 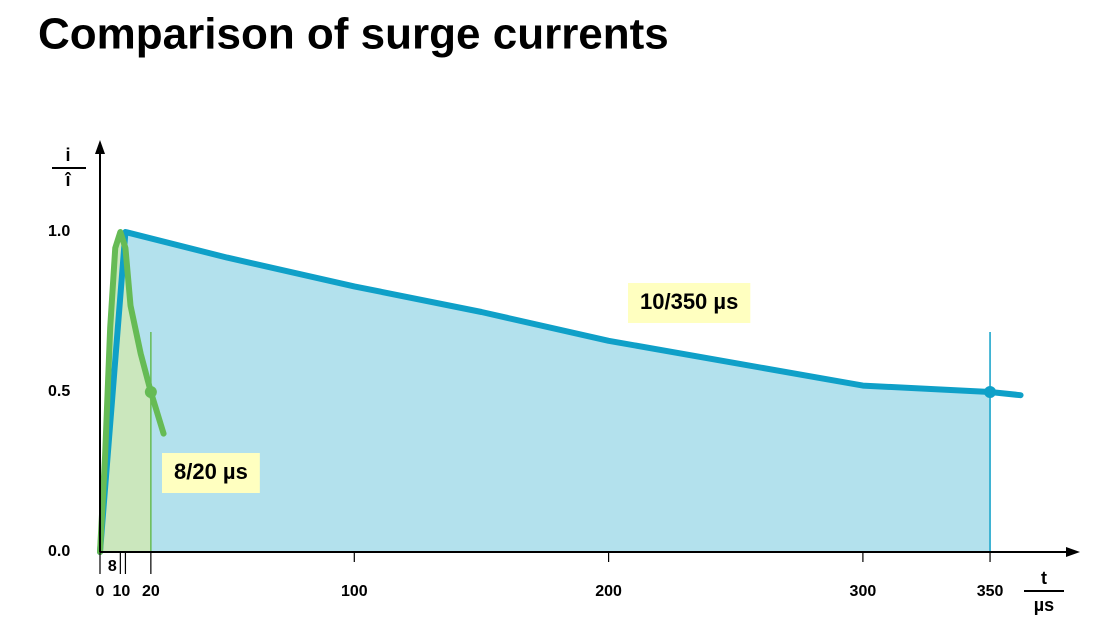 I want to click on series-line, so click(x=132, y=392).